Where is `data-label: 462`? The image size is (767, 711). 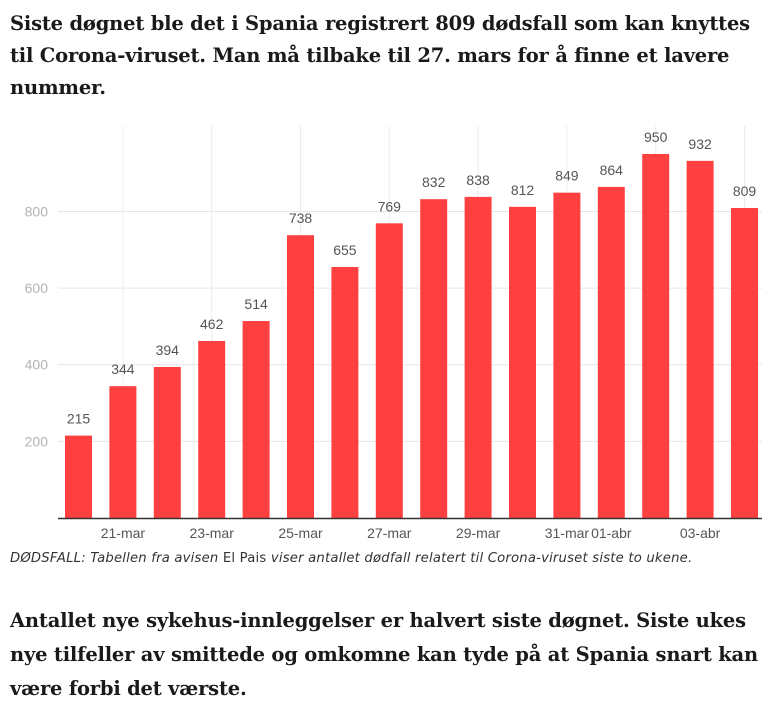 data-label: 462 is located at coordinates (212, 324).